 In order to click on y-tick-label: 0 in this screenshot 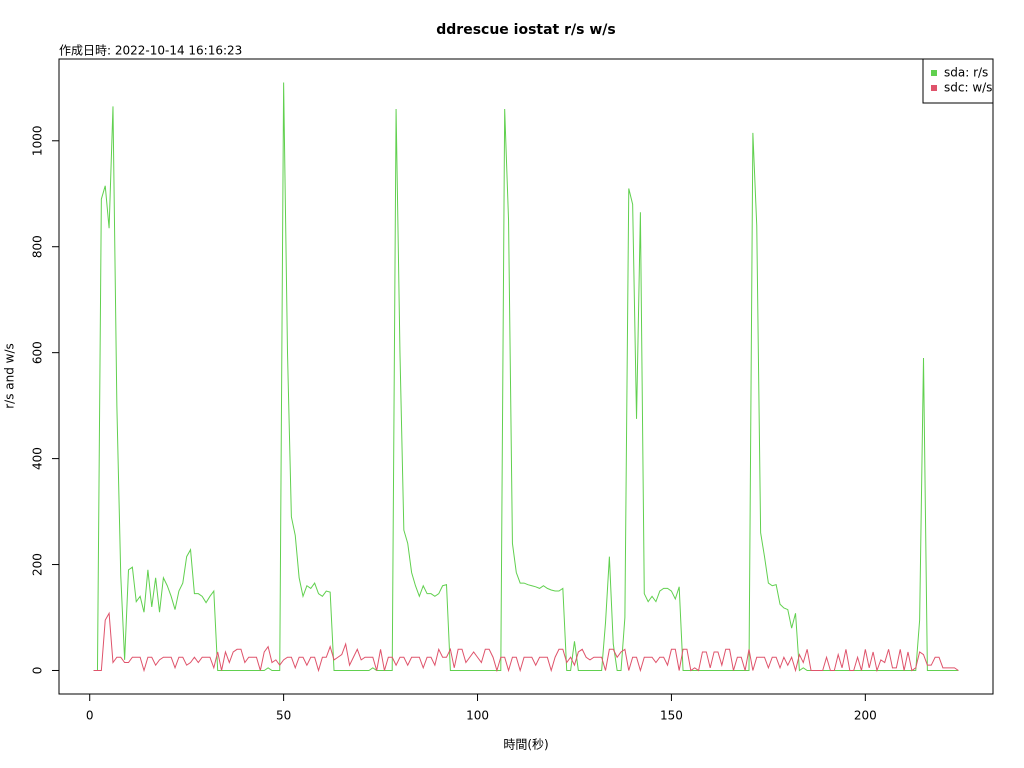, I will do `click(38, 671)`.